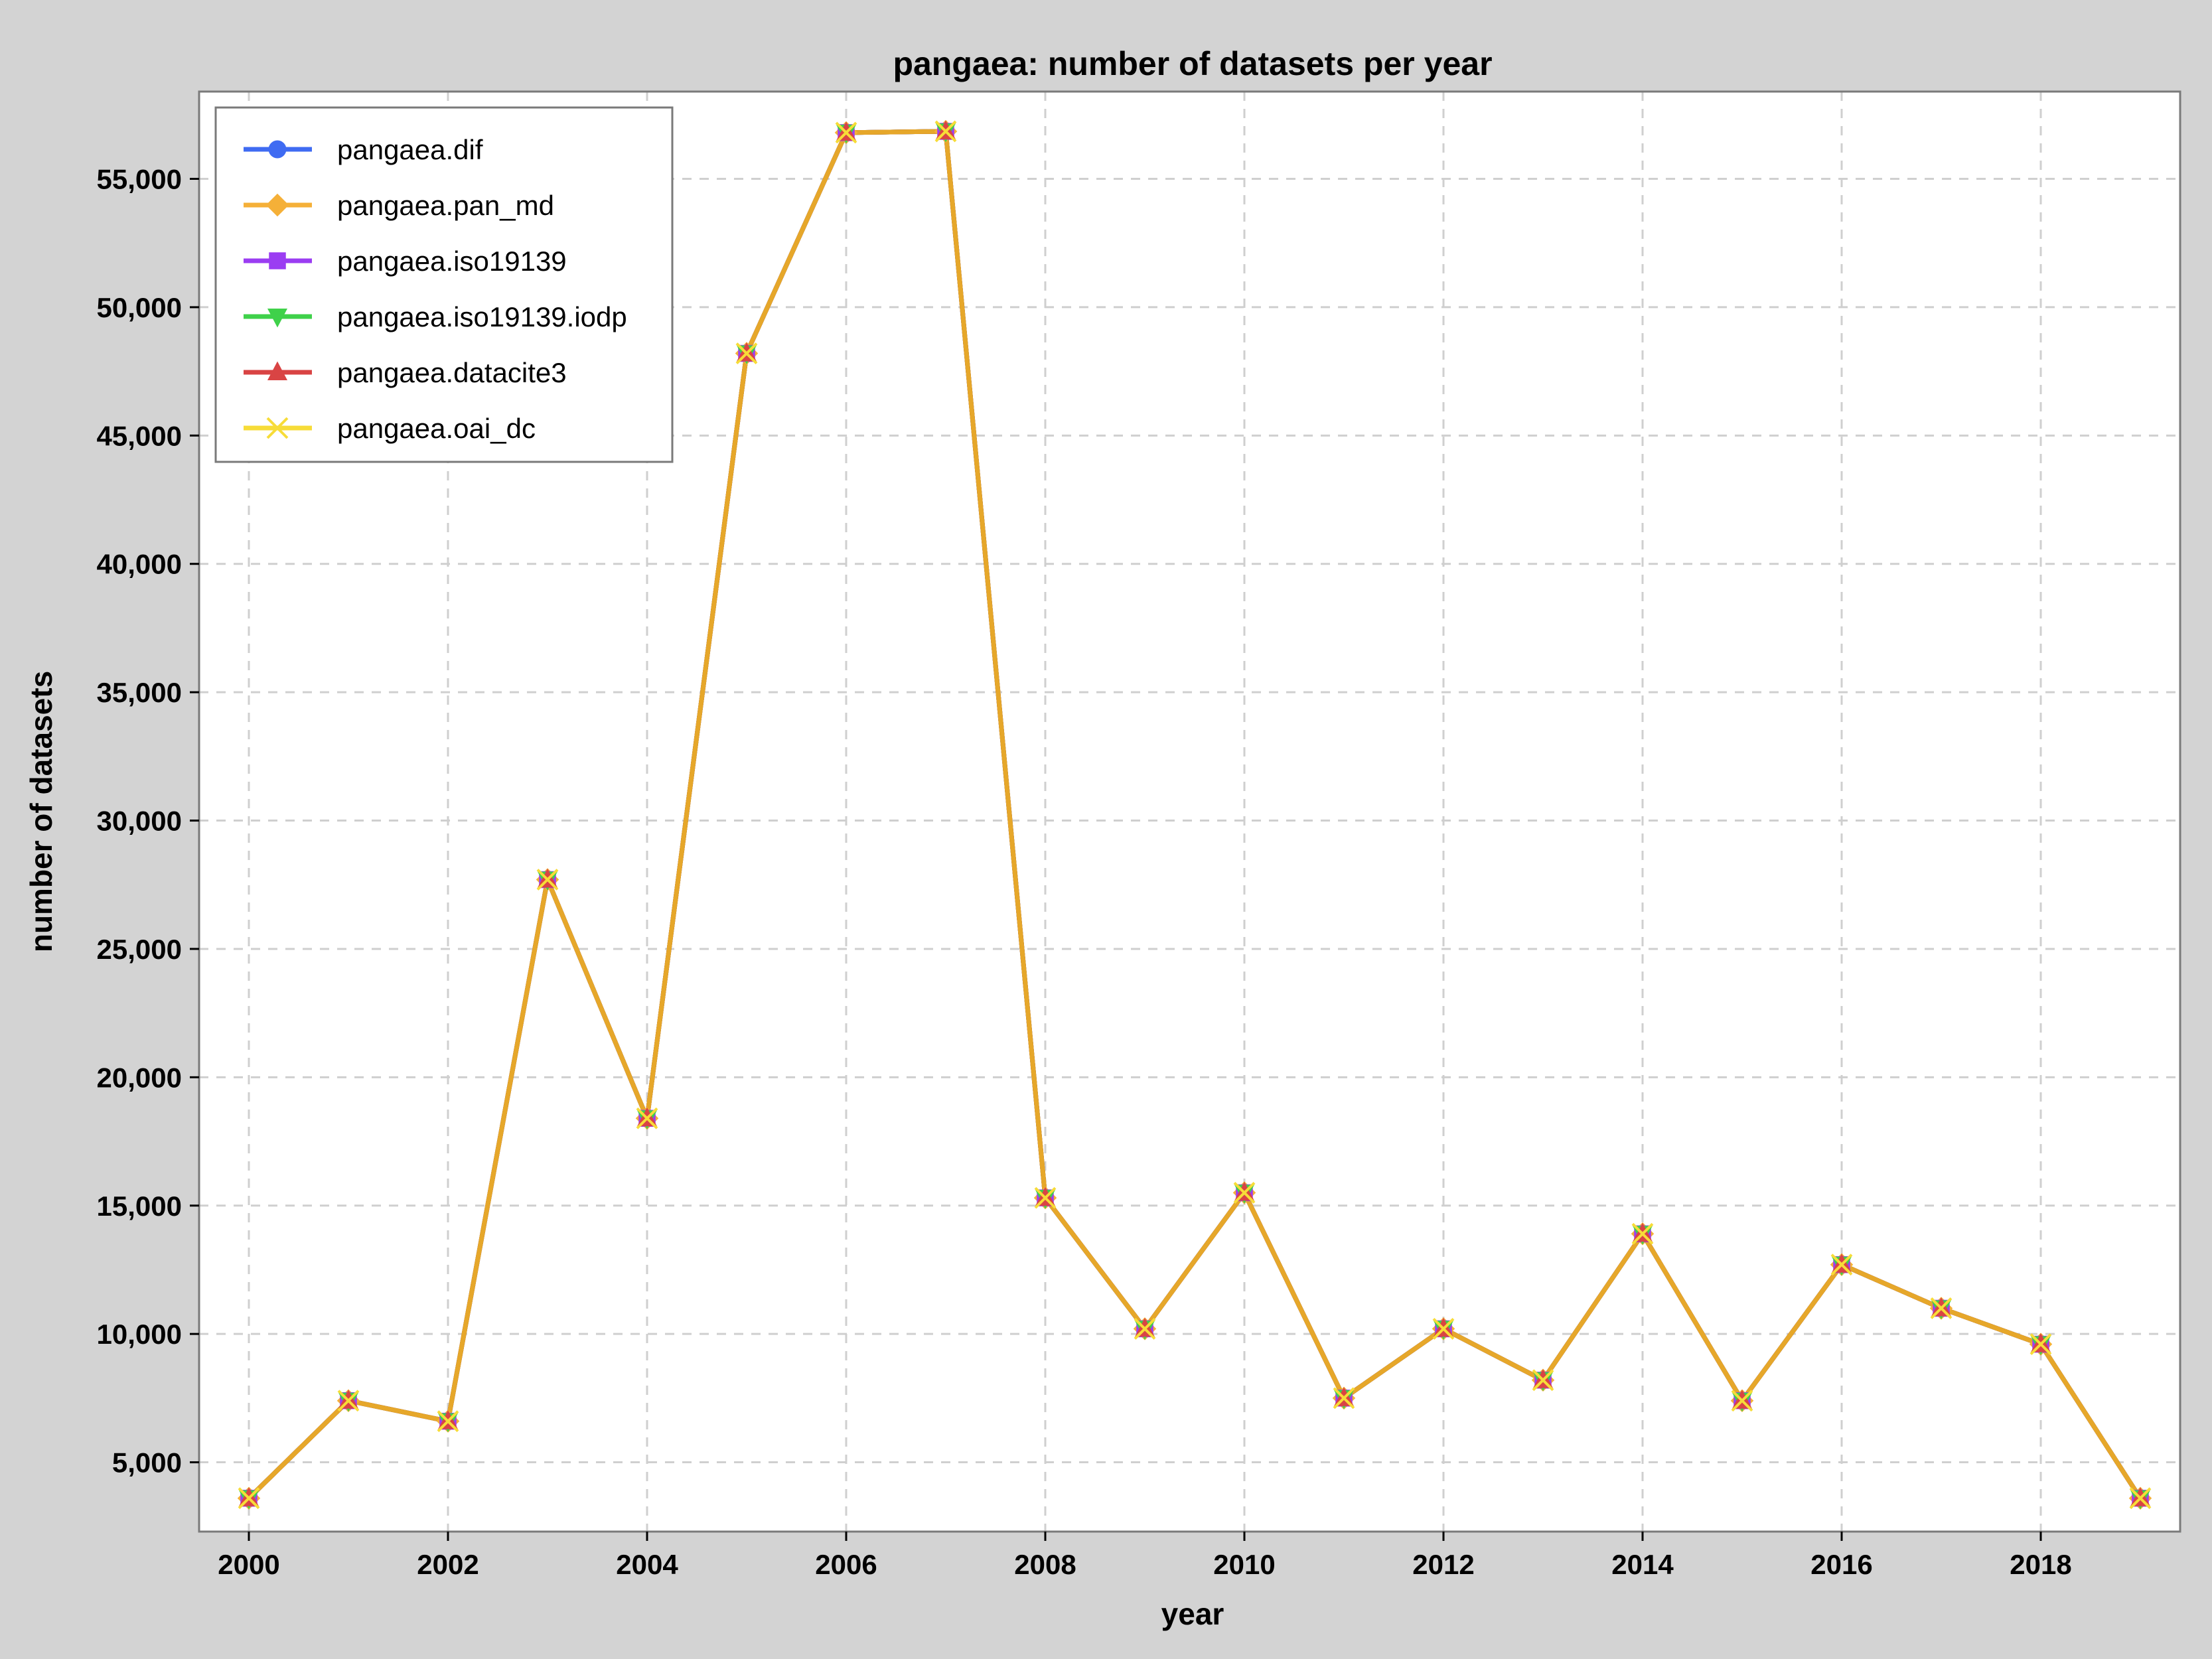 The height and width of the screenshot is (1659, 2212). Describe the element at coordinates (139, 949) in the screenshot. I see `y-tick-label: 25,000` at that location.